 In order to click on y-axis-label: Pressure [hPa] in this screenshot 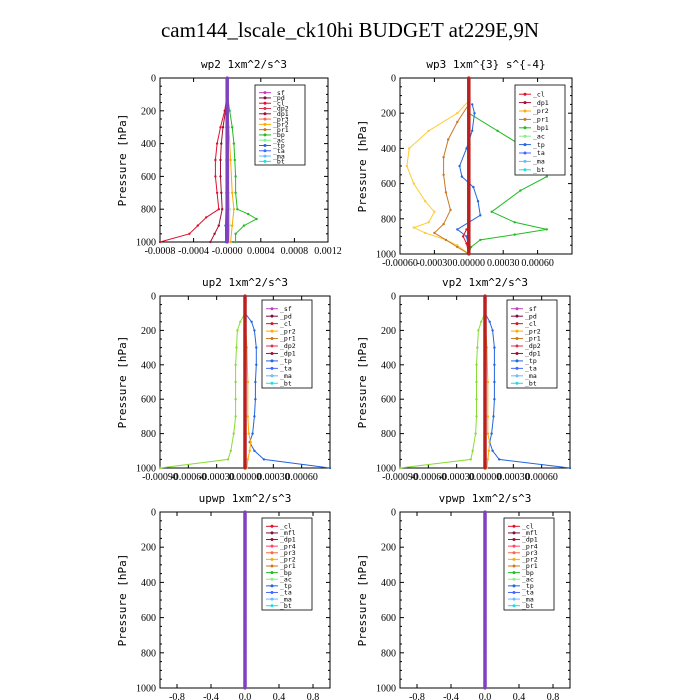, I will do `click(362, 166)`.